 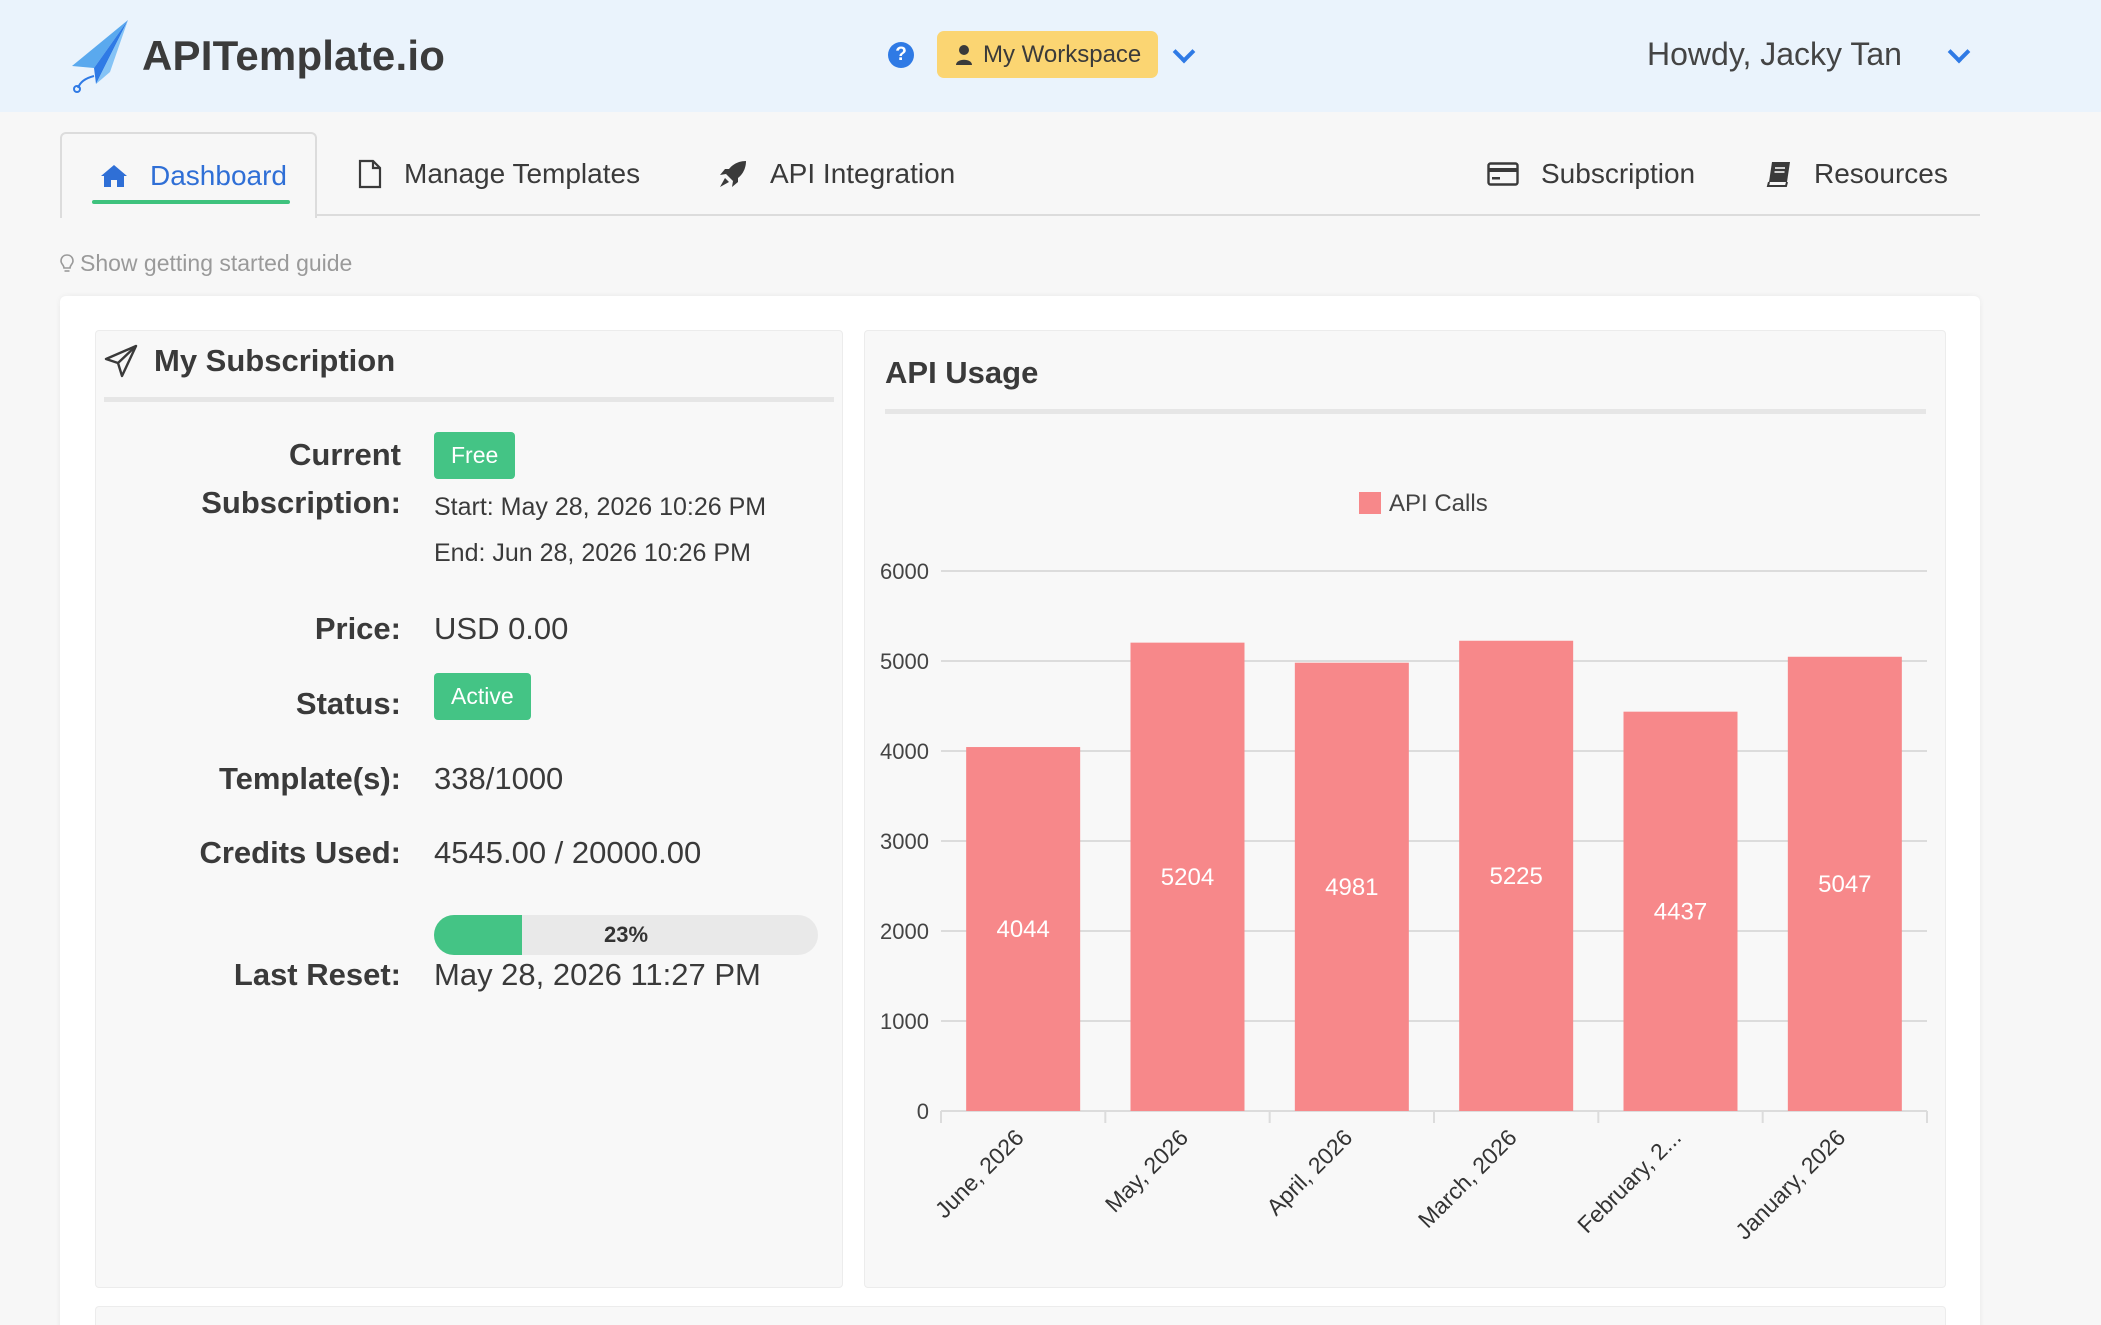 What do you see at coordinates (568, 852) in the screenshot?
I see `credits-value: 4545.00 / 20000.00` at bounding box center [568, 852].